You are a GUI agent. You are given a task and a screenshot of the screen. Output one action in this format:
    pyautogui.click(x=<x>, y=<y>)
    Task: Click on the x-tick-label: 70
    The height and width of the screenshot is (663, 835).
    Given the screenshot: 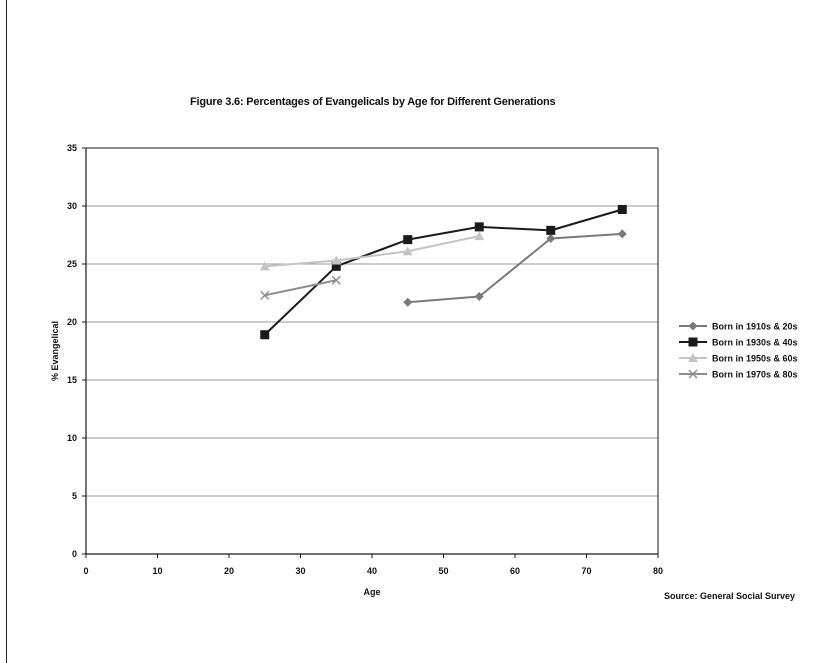 What is the action you would take?
    pyautogui.click(x=586, y=571)
    